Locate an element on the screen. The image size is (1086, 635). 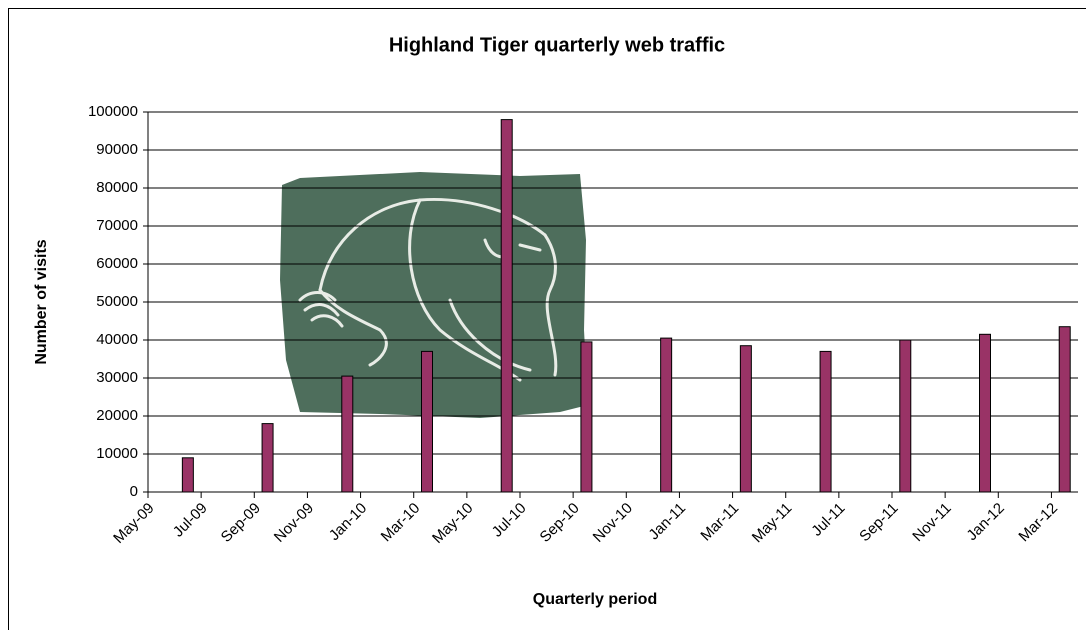
y-tick-label: 20000 is located at coordinates (117, 415).